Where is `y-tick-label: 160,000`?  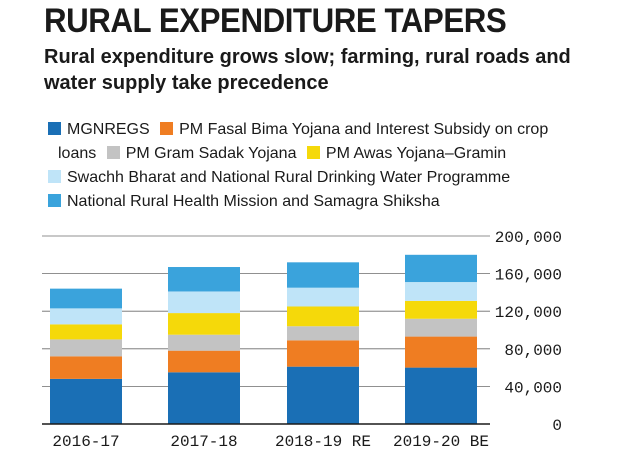 y-tick-label: 160,000 is located at coordinates (528, 276).